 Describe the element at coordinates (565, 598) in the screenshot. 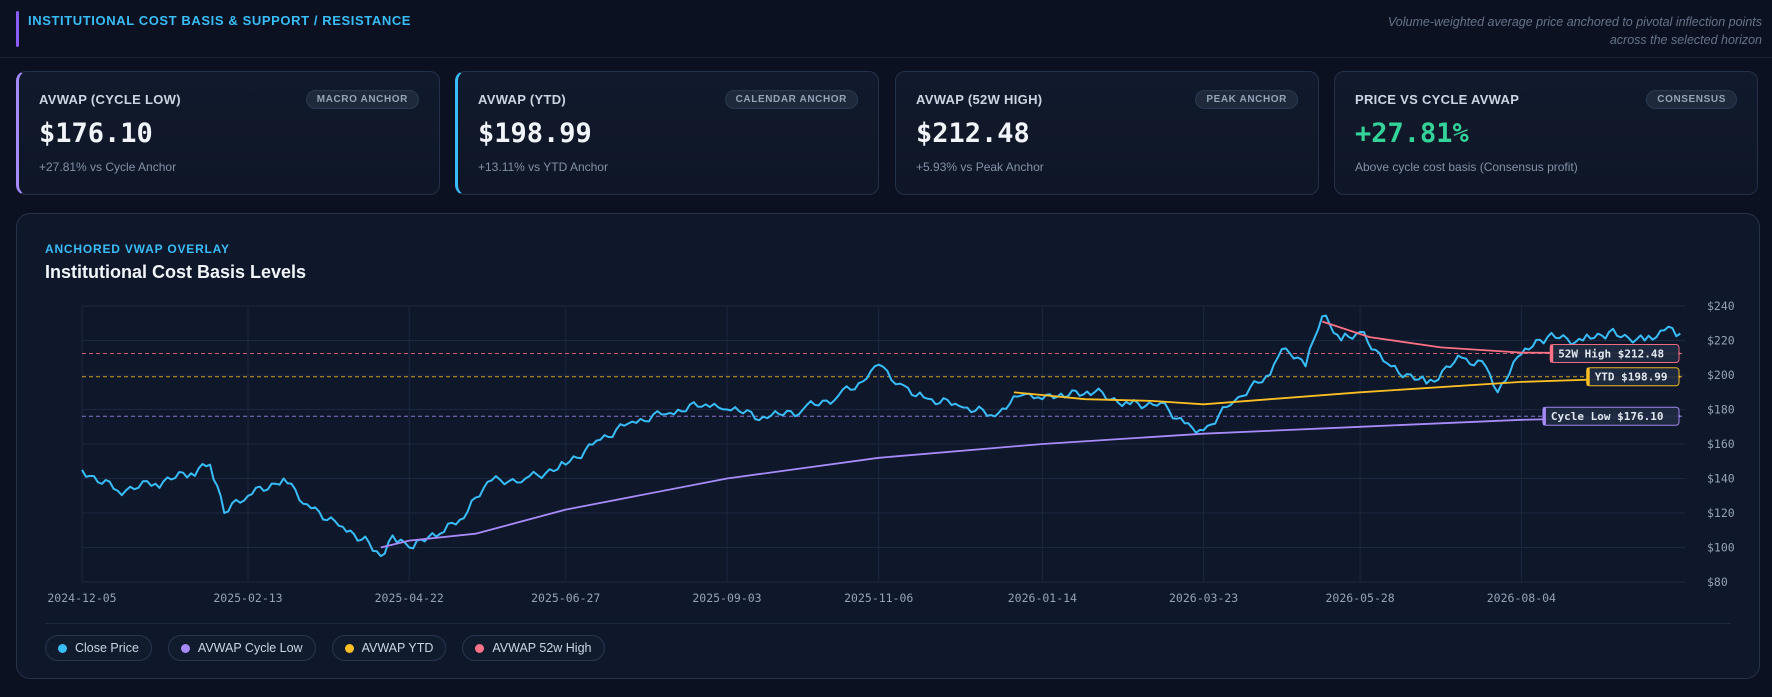

I see `x-tick-label: 2025-06-27` at that location.